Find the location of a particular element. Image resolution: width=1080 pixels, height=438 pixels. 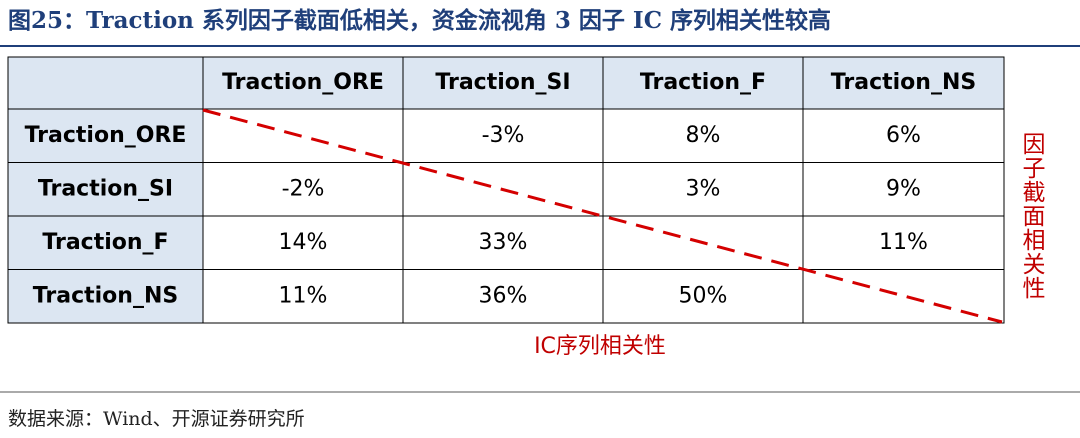

lower-annotation: IC序列相关性 is located at coordinates (600, 346).